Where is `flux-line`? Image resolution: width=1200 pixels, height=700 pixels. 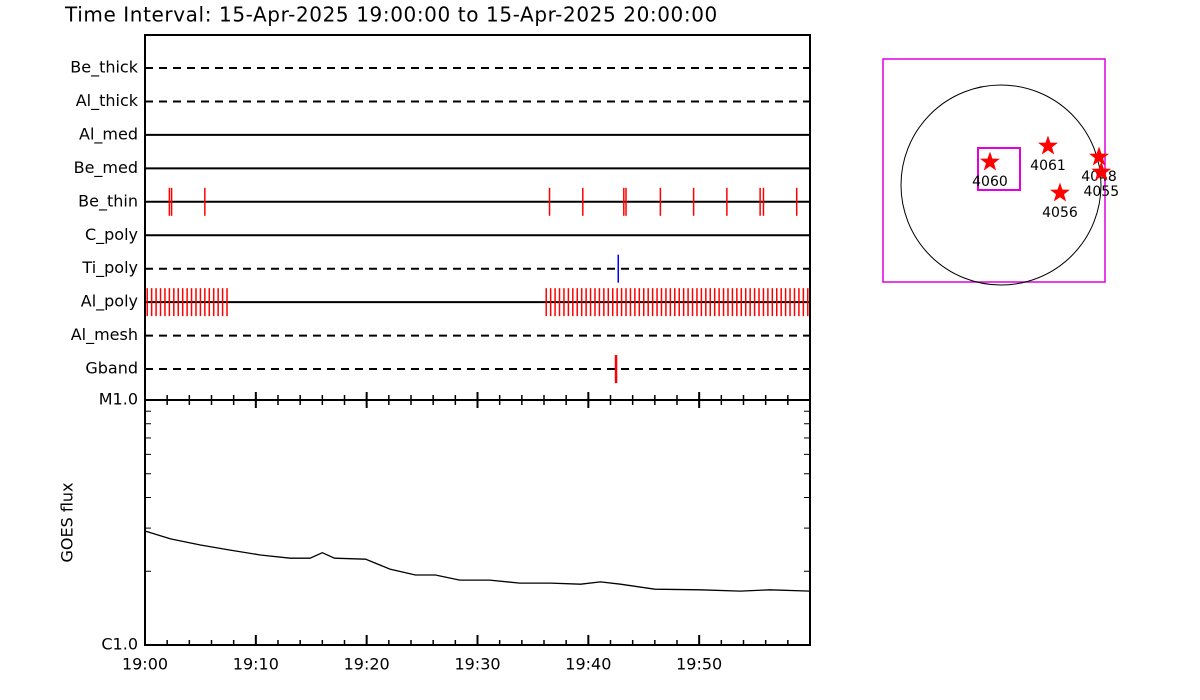 flux-line is located at coordinates (477, 561).